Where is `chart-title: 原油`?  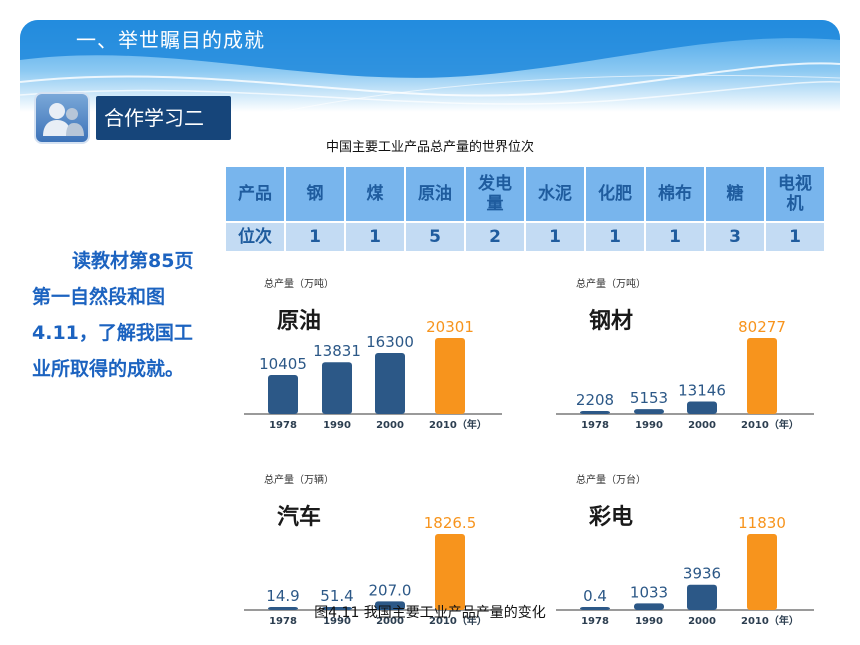 chart-title: 原油 is located at coordinates (299, 321).